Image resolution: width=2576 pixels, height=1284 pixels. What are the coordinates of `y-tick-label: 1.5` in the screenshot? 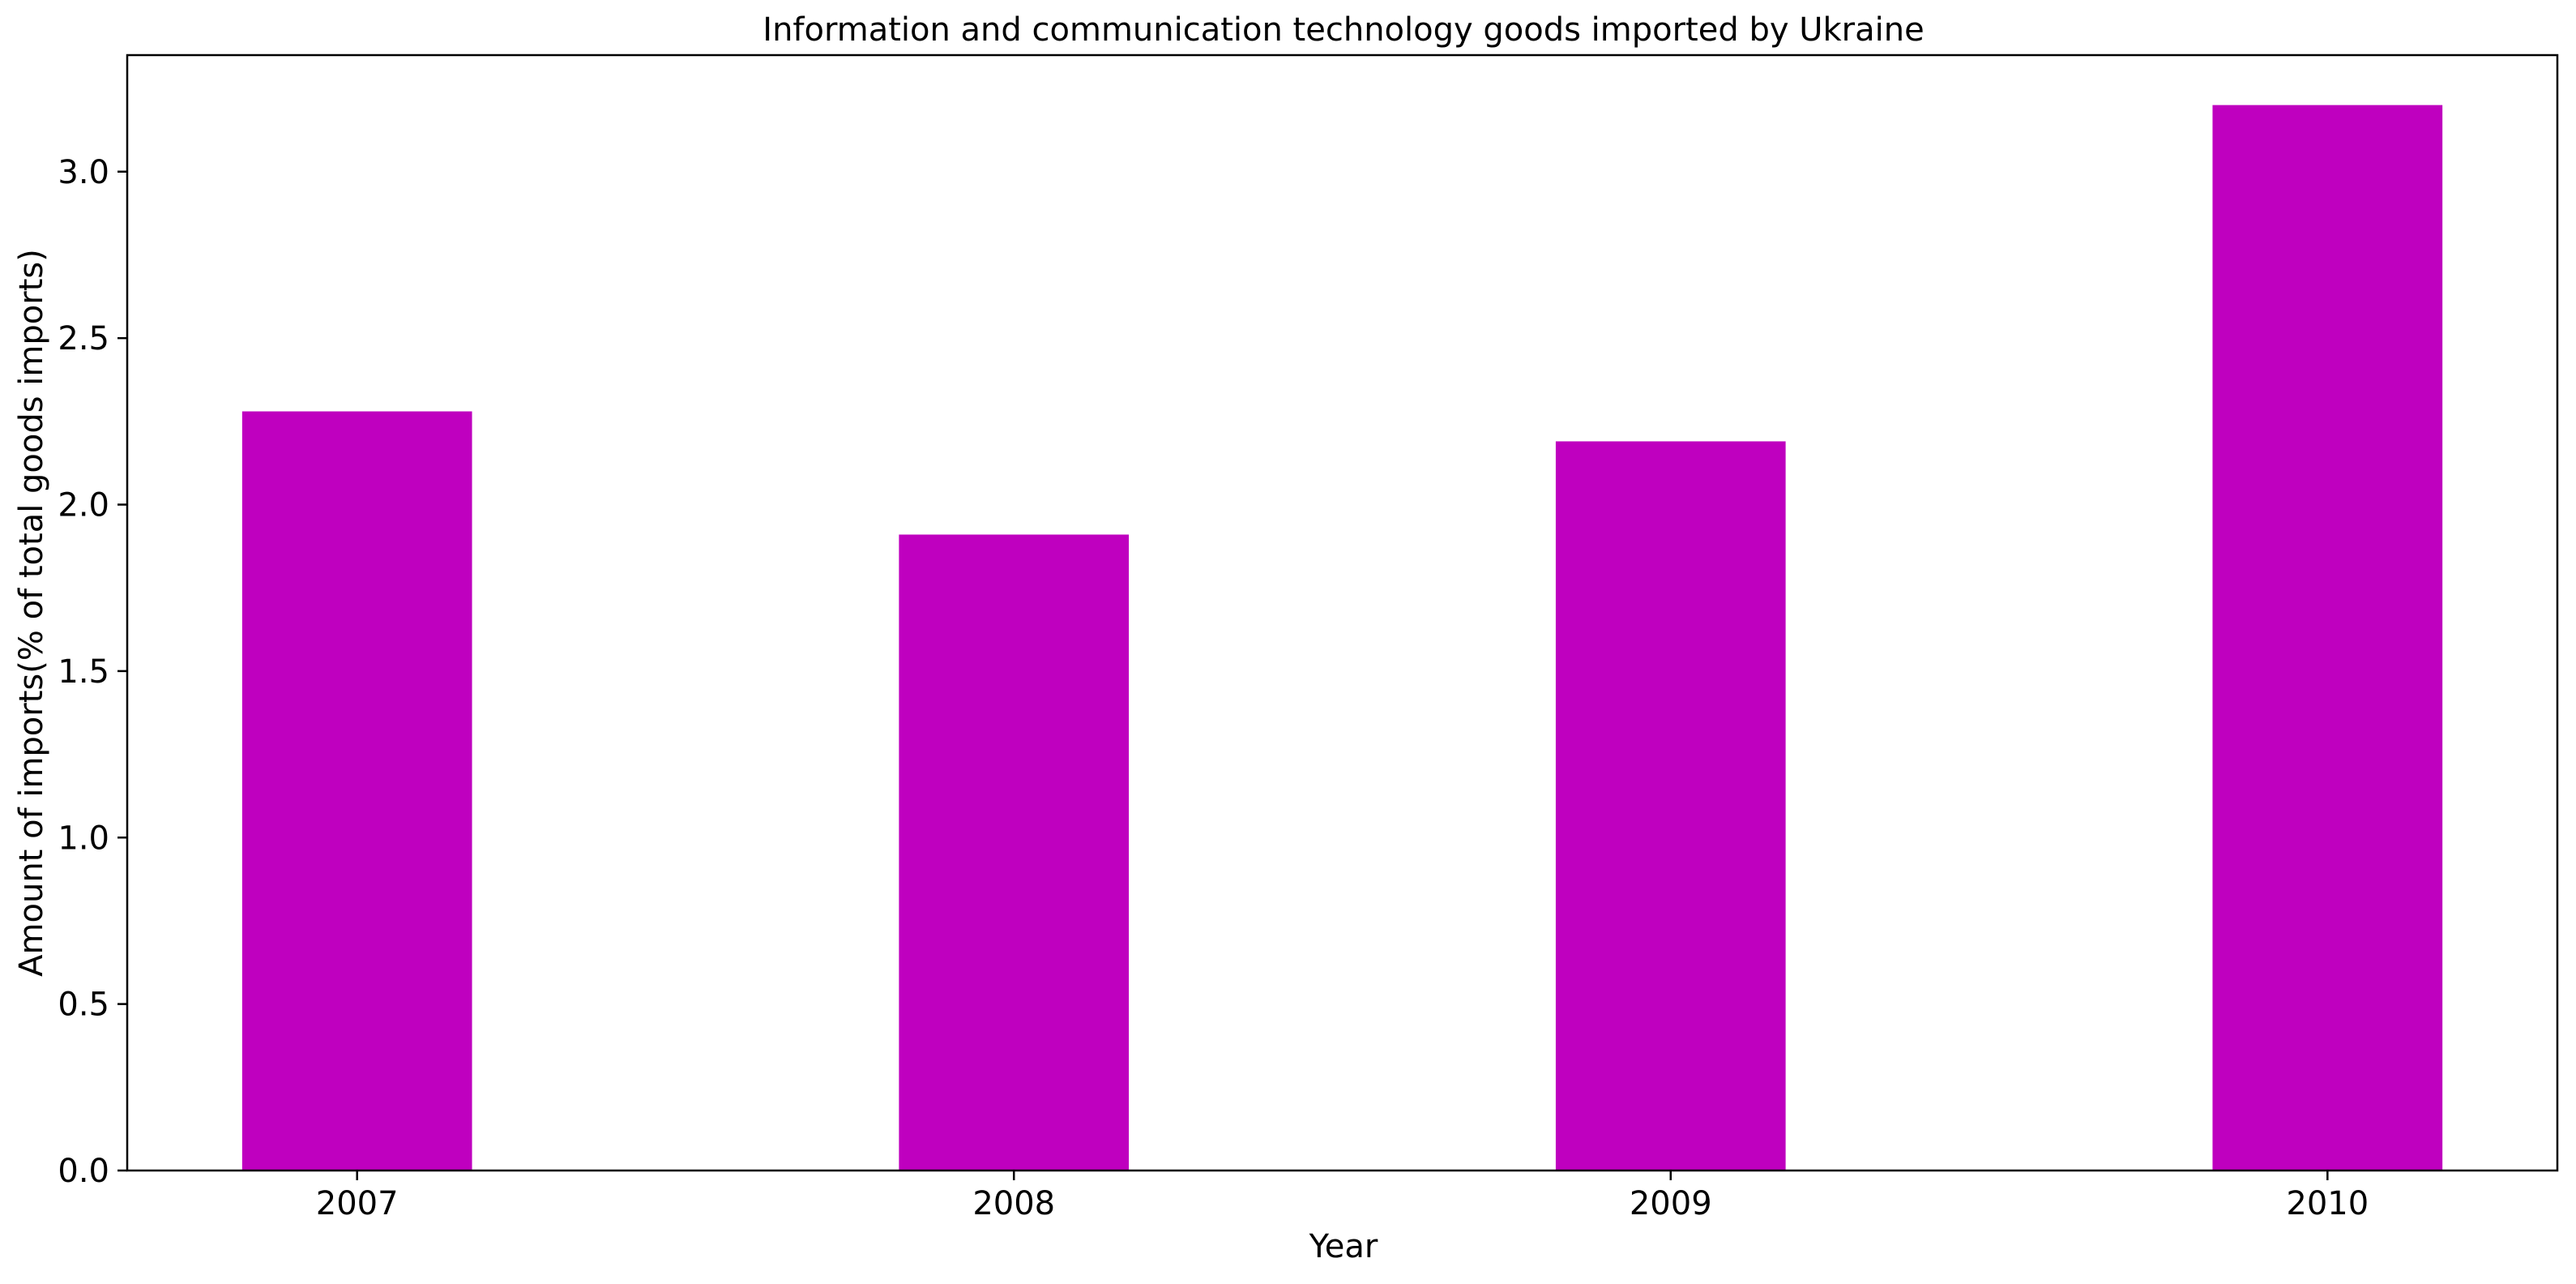 It's located at (83, 672).